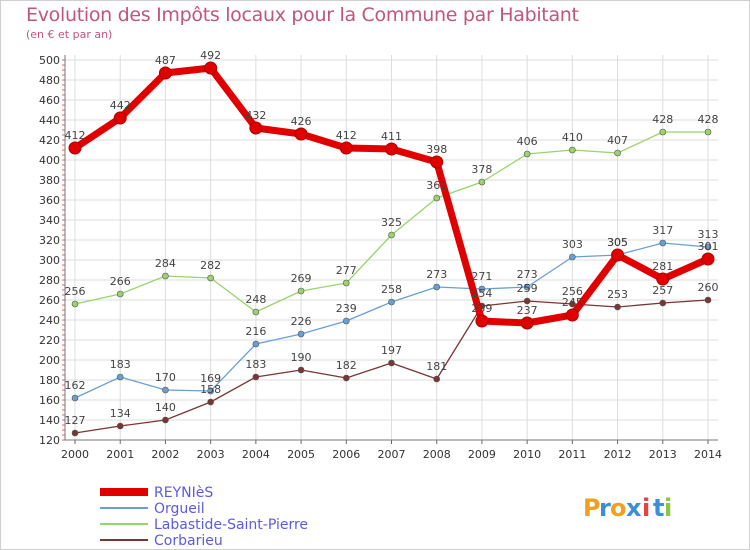 The height and width of the screenshot is (550, 750). What do you see at coordinates (49, 380) in the screenshot?
I see `y-tick-label: 180` at bounding box center [49, 380].